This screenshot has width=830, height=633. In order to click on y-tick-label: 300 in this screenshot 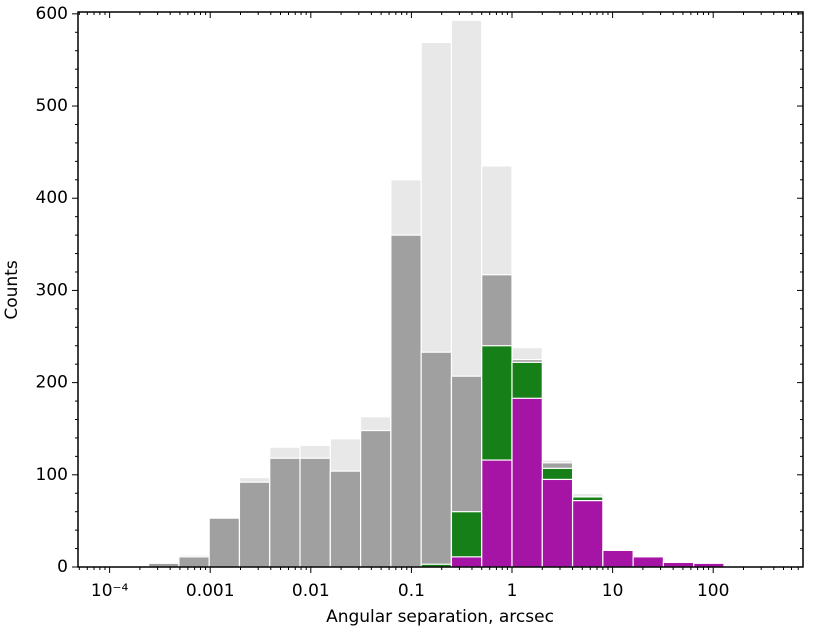, I will do `click(52, 290)`.